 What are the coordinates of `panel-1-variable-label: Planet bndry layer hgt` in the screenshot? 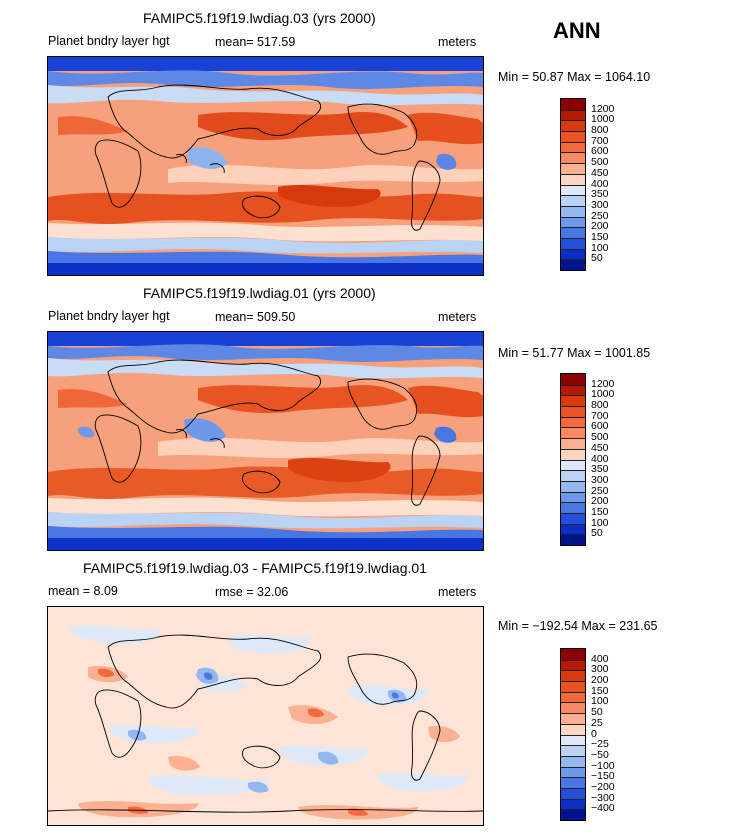 It's located at (109, 41).